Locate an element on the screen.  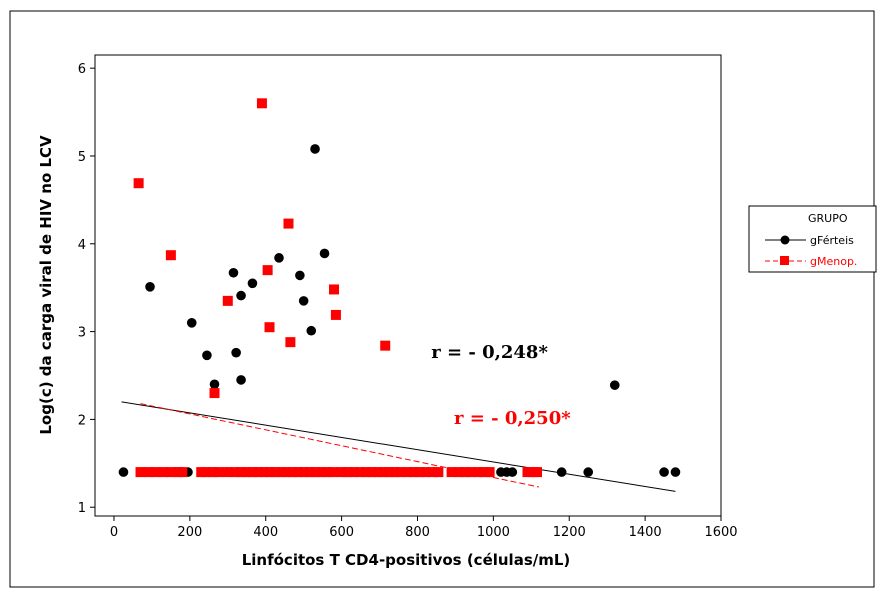
trendlines is located at coordinates (398, 446).